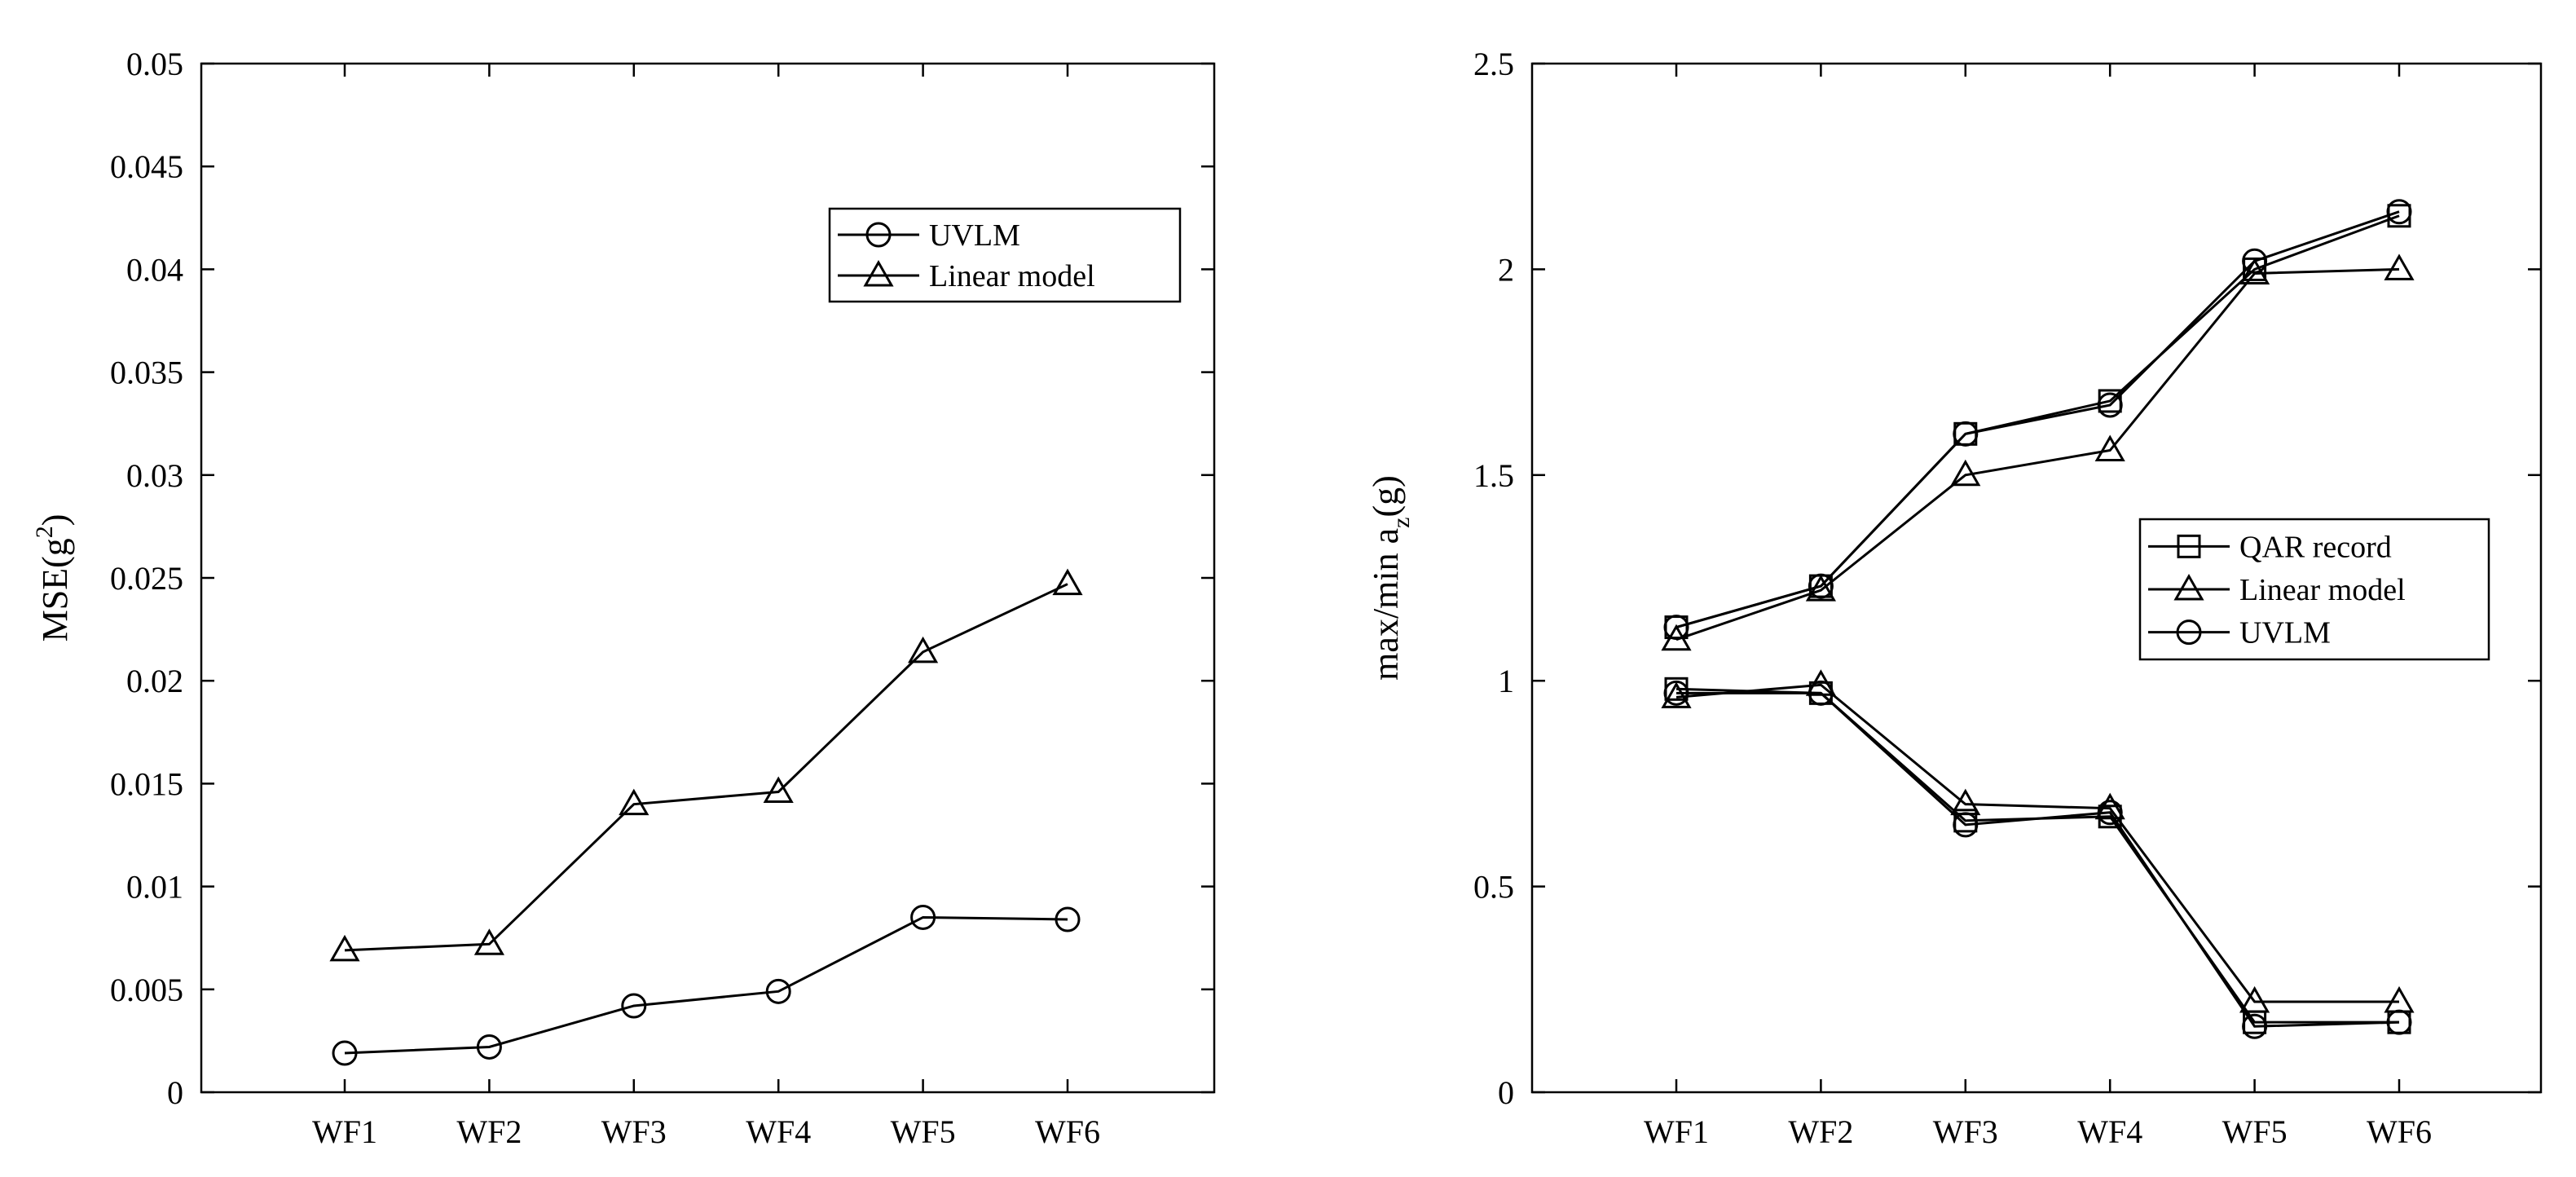 The image size is (2576, 1177). What do you see at coordinates (154, 887) in the screenshot?
I see `y-tick-label: 0.01` at bounding box center [154, 887].